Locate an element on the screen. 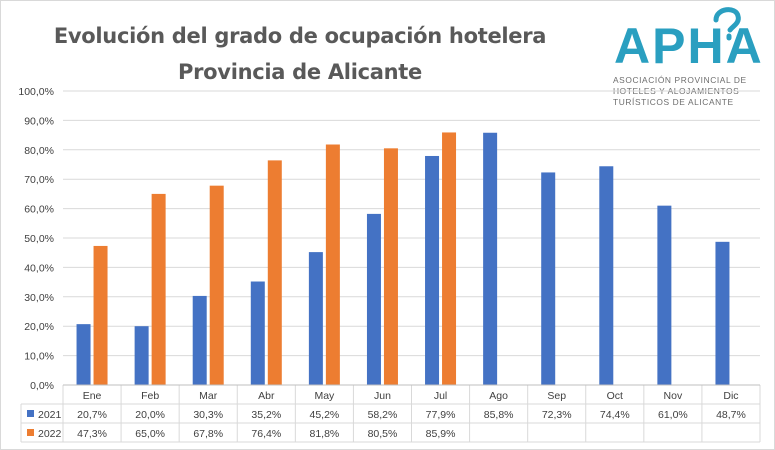 Image resolution: width=775 pixels, height=450 pixels. bar-2021-Nov is located at coordinates (664, 295).